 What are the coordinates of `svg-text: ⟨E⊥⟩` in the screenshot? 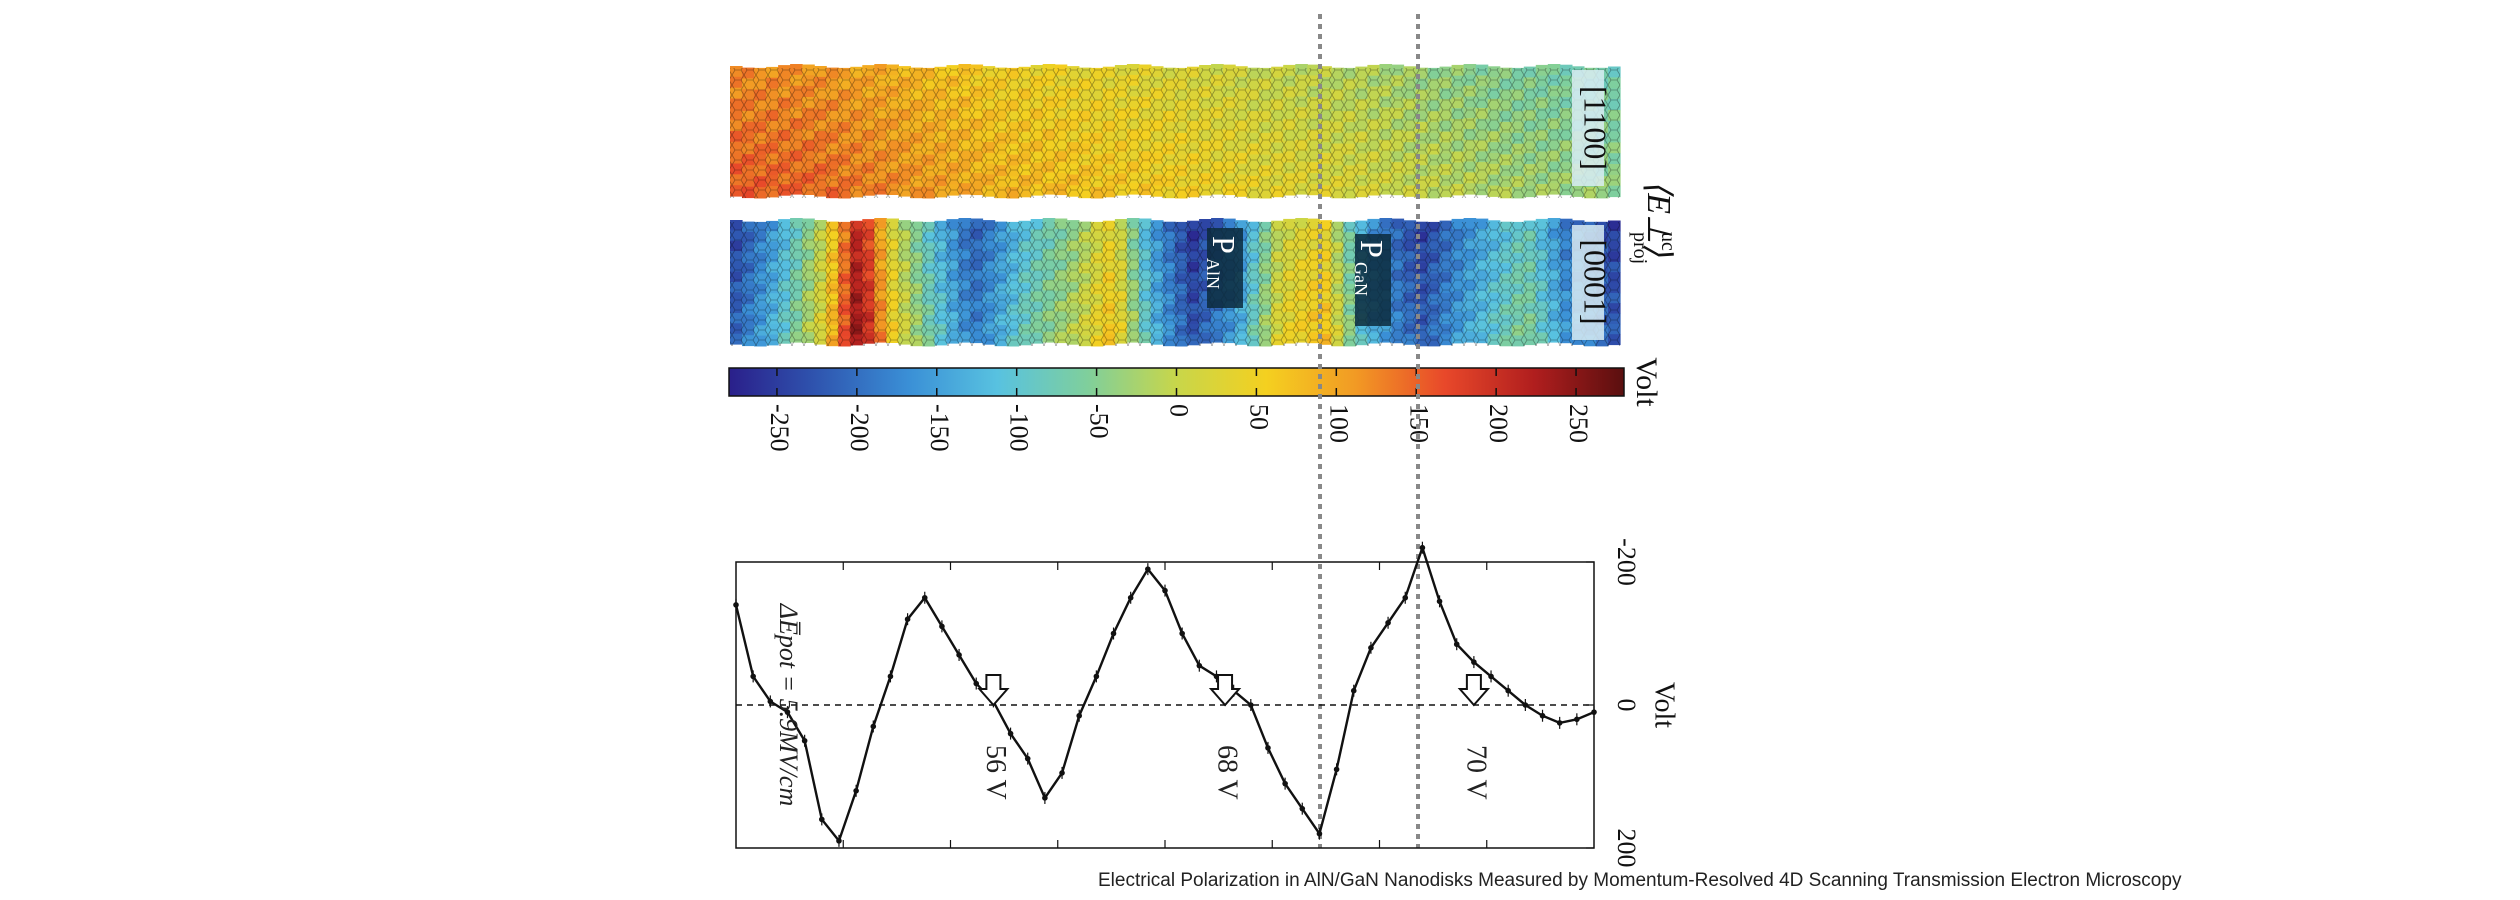 It's located at (1658, 218).